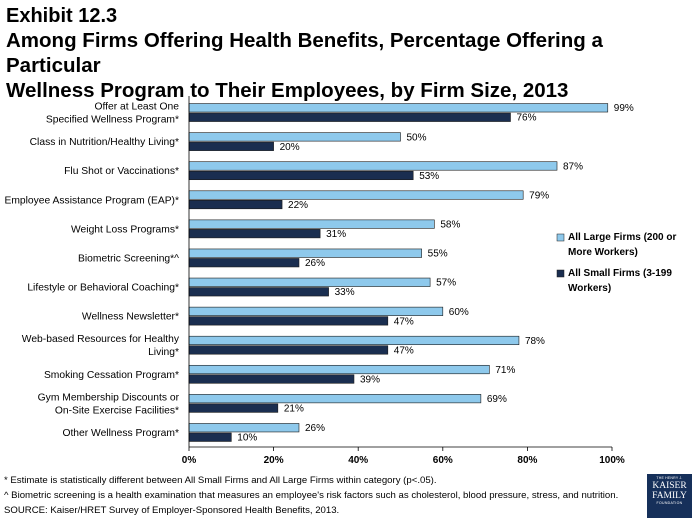  Describe the element at coordinates (497, 399) in the screenshot. I see `data-label: 69%` at that location.